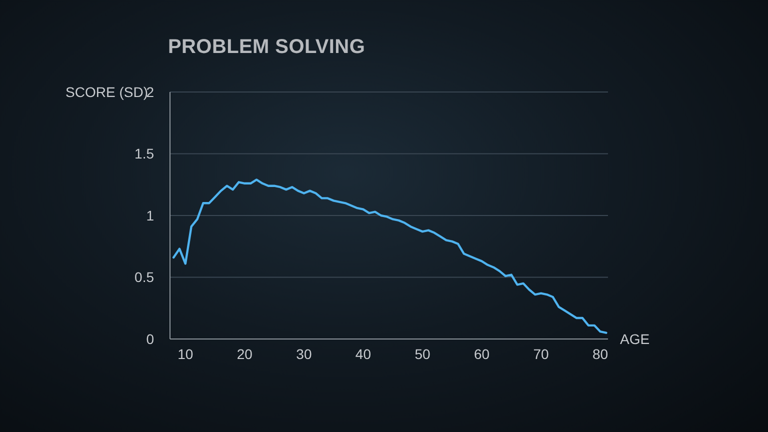  Describe the element at coordinates (267, 47) in the screenshot. I see `chart-title: PROBLEM SOLVING` at that location.